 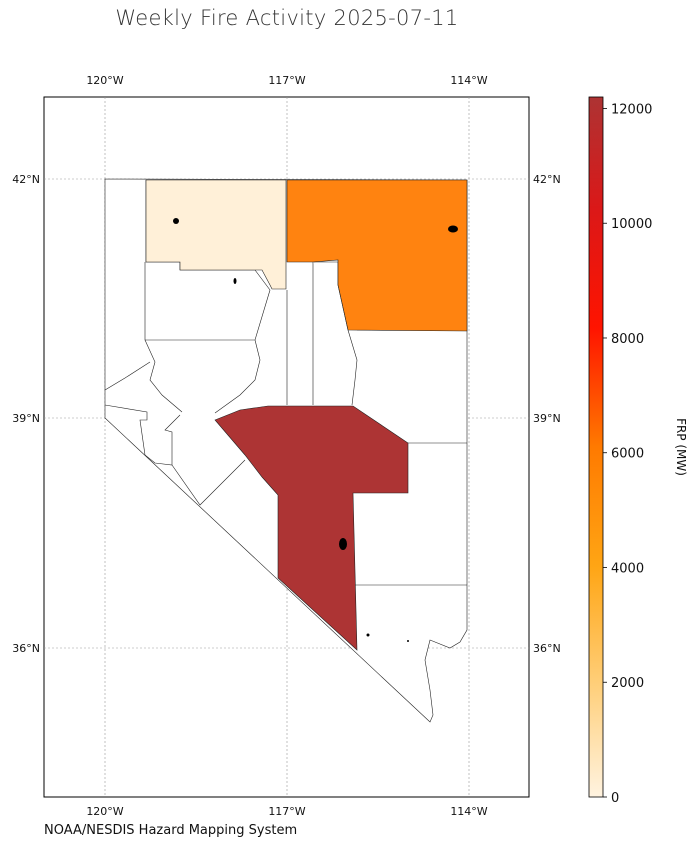 I want to click on lat-tick-right-36: 36°N, so click(x=547, y=648).